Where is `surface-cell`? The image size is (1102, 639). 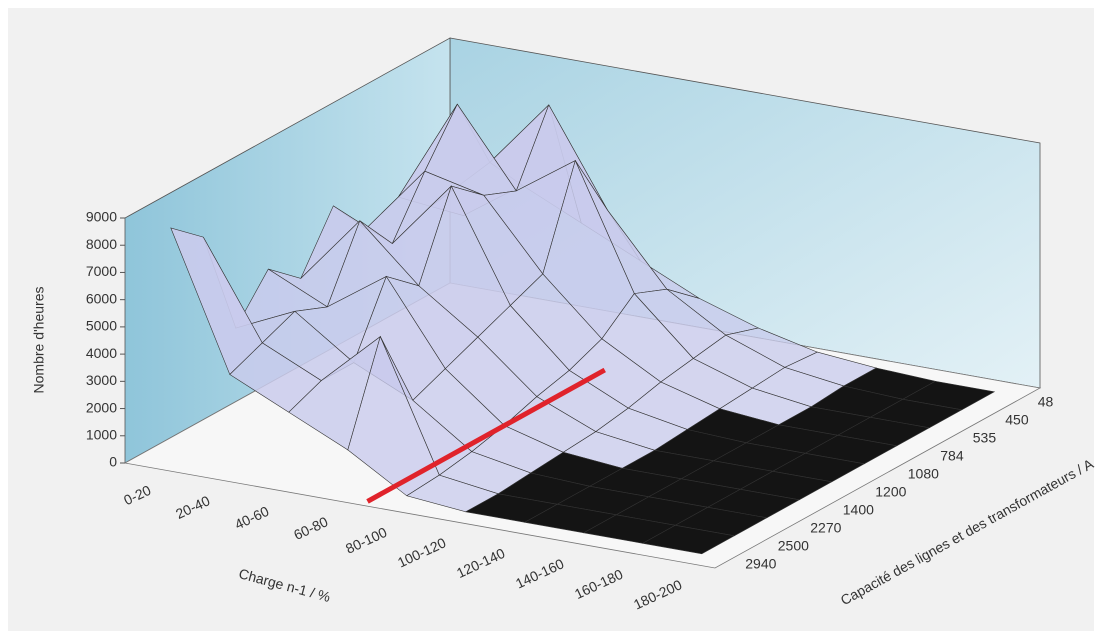 surface-cell is located at coordinates (688, 539).